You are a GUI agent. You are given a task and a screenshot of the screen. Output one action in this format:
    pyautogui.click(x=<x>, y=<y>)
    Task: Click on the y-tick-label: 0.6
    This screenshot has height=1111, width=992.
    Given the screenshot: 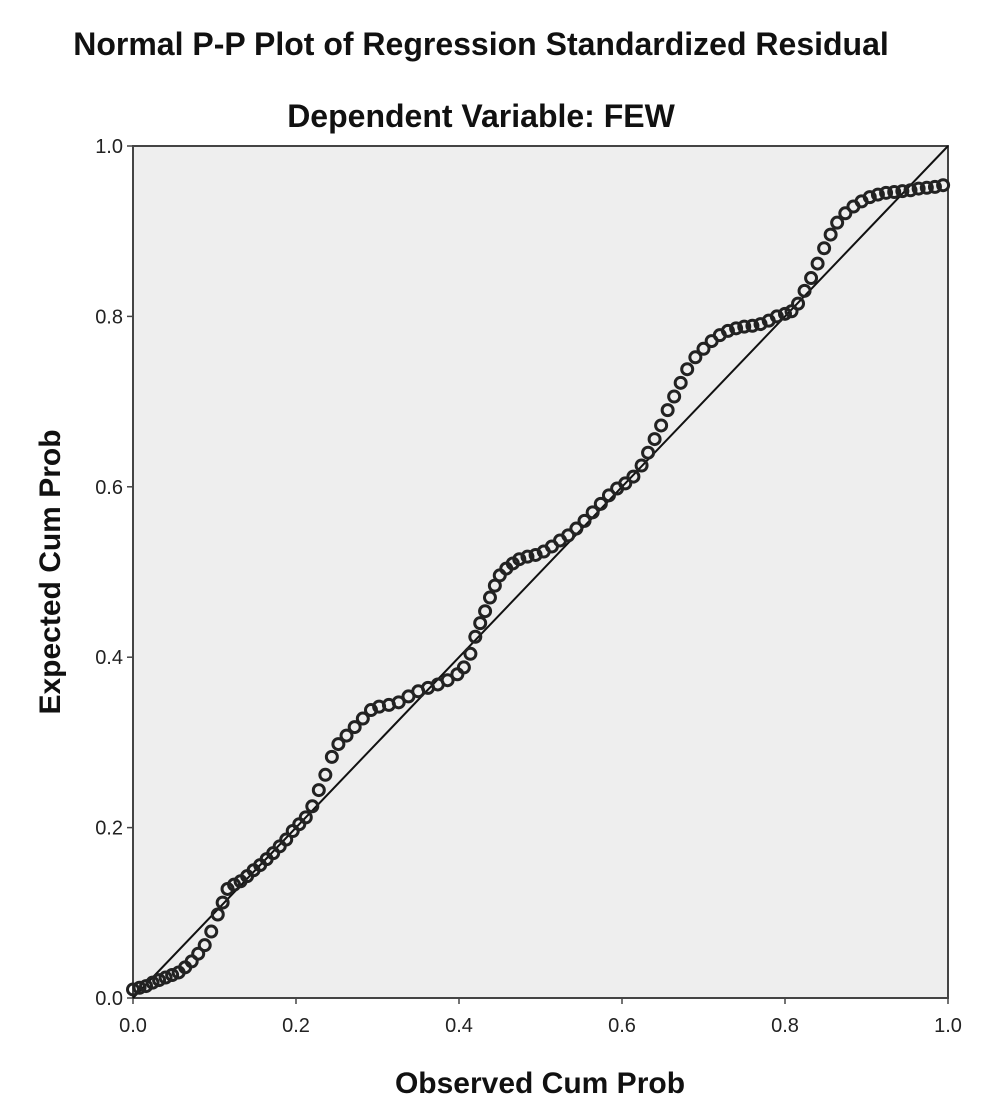 What is the action you would take?
    pyautogui.click(x=109, y=488)
    